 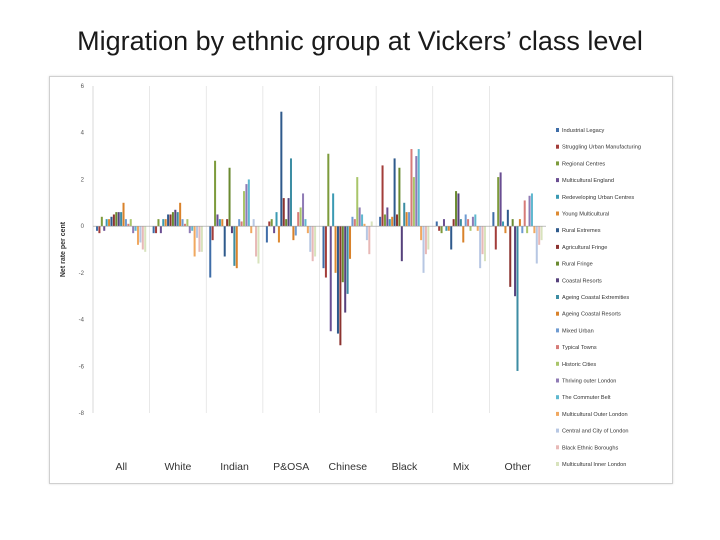 What do you see at coordinates (581, 231) in the screenshot?
I see `legend-label: Rural Extremes` at bounding box center [581, 231].